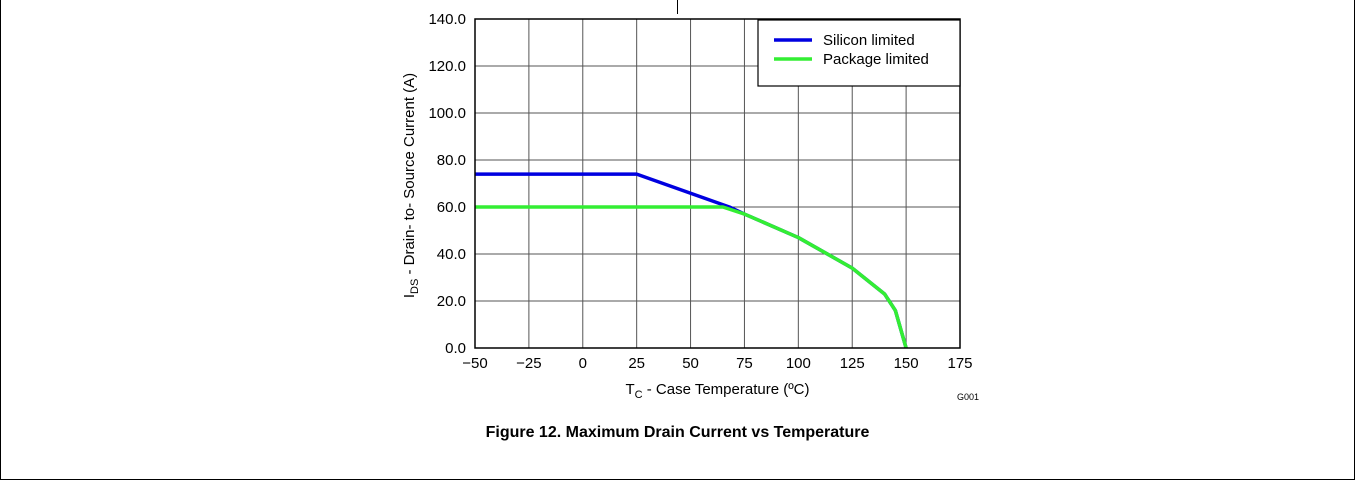 The width and height of the screenshot is (1355, 480). I want to click on x-tick-label: 50, so click(690, 363).